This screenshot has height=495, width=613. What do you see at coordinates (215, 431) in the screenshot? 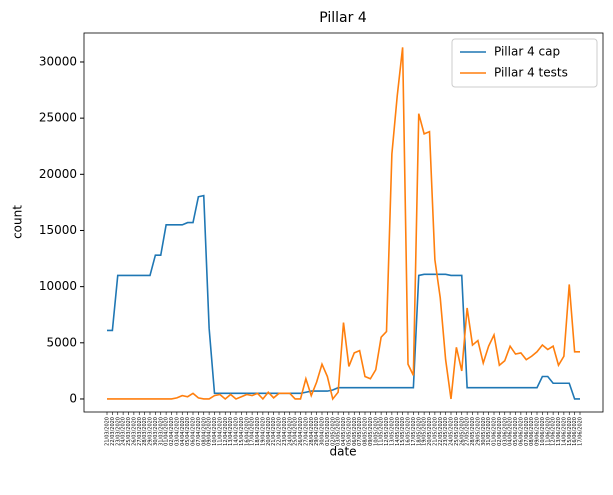
I see `x-tick-label: 10/04/2020` at bounding box center [215, 431].